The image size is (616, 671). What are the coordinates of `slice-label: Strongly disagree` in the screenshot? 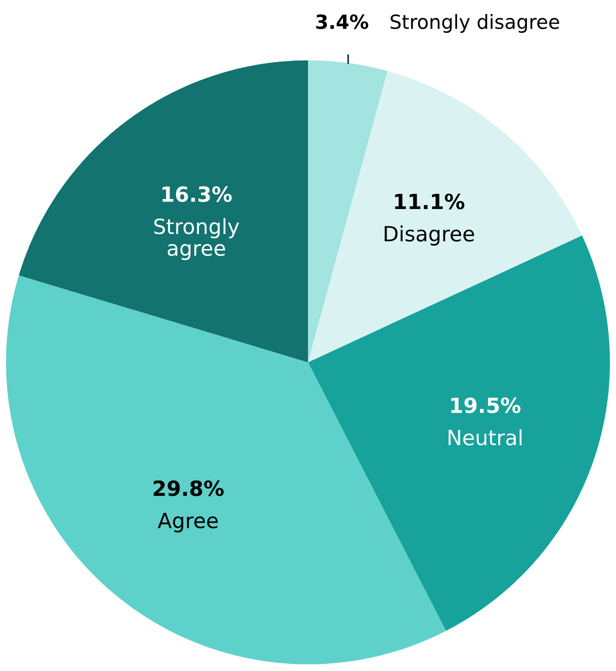 It's located at (475, 23).